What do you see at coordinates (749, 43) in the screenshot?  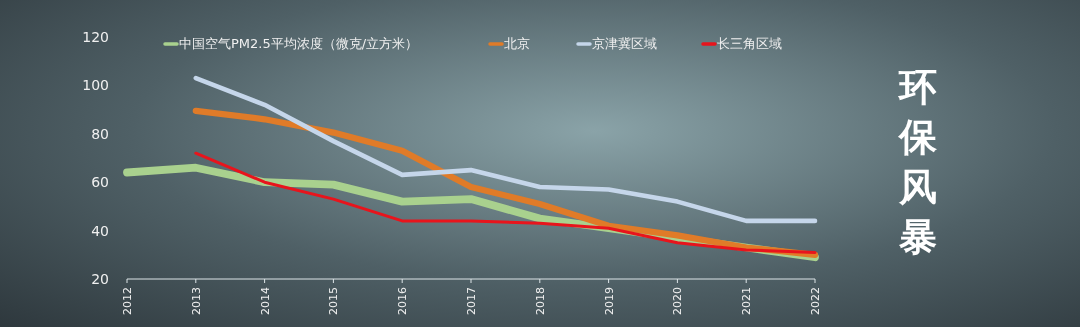 I see `legend-label: 长三角区域` at bounding box center [749, 43].